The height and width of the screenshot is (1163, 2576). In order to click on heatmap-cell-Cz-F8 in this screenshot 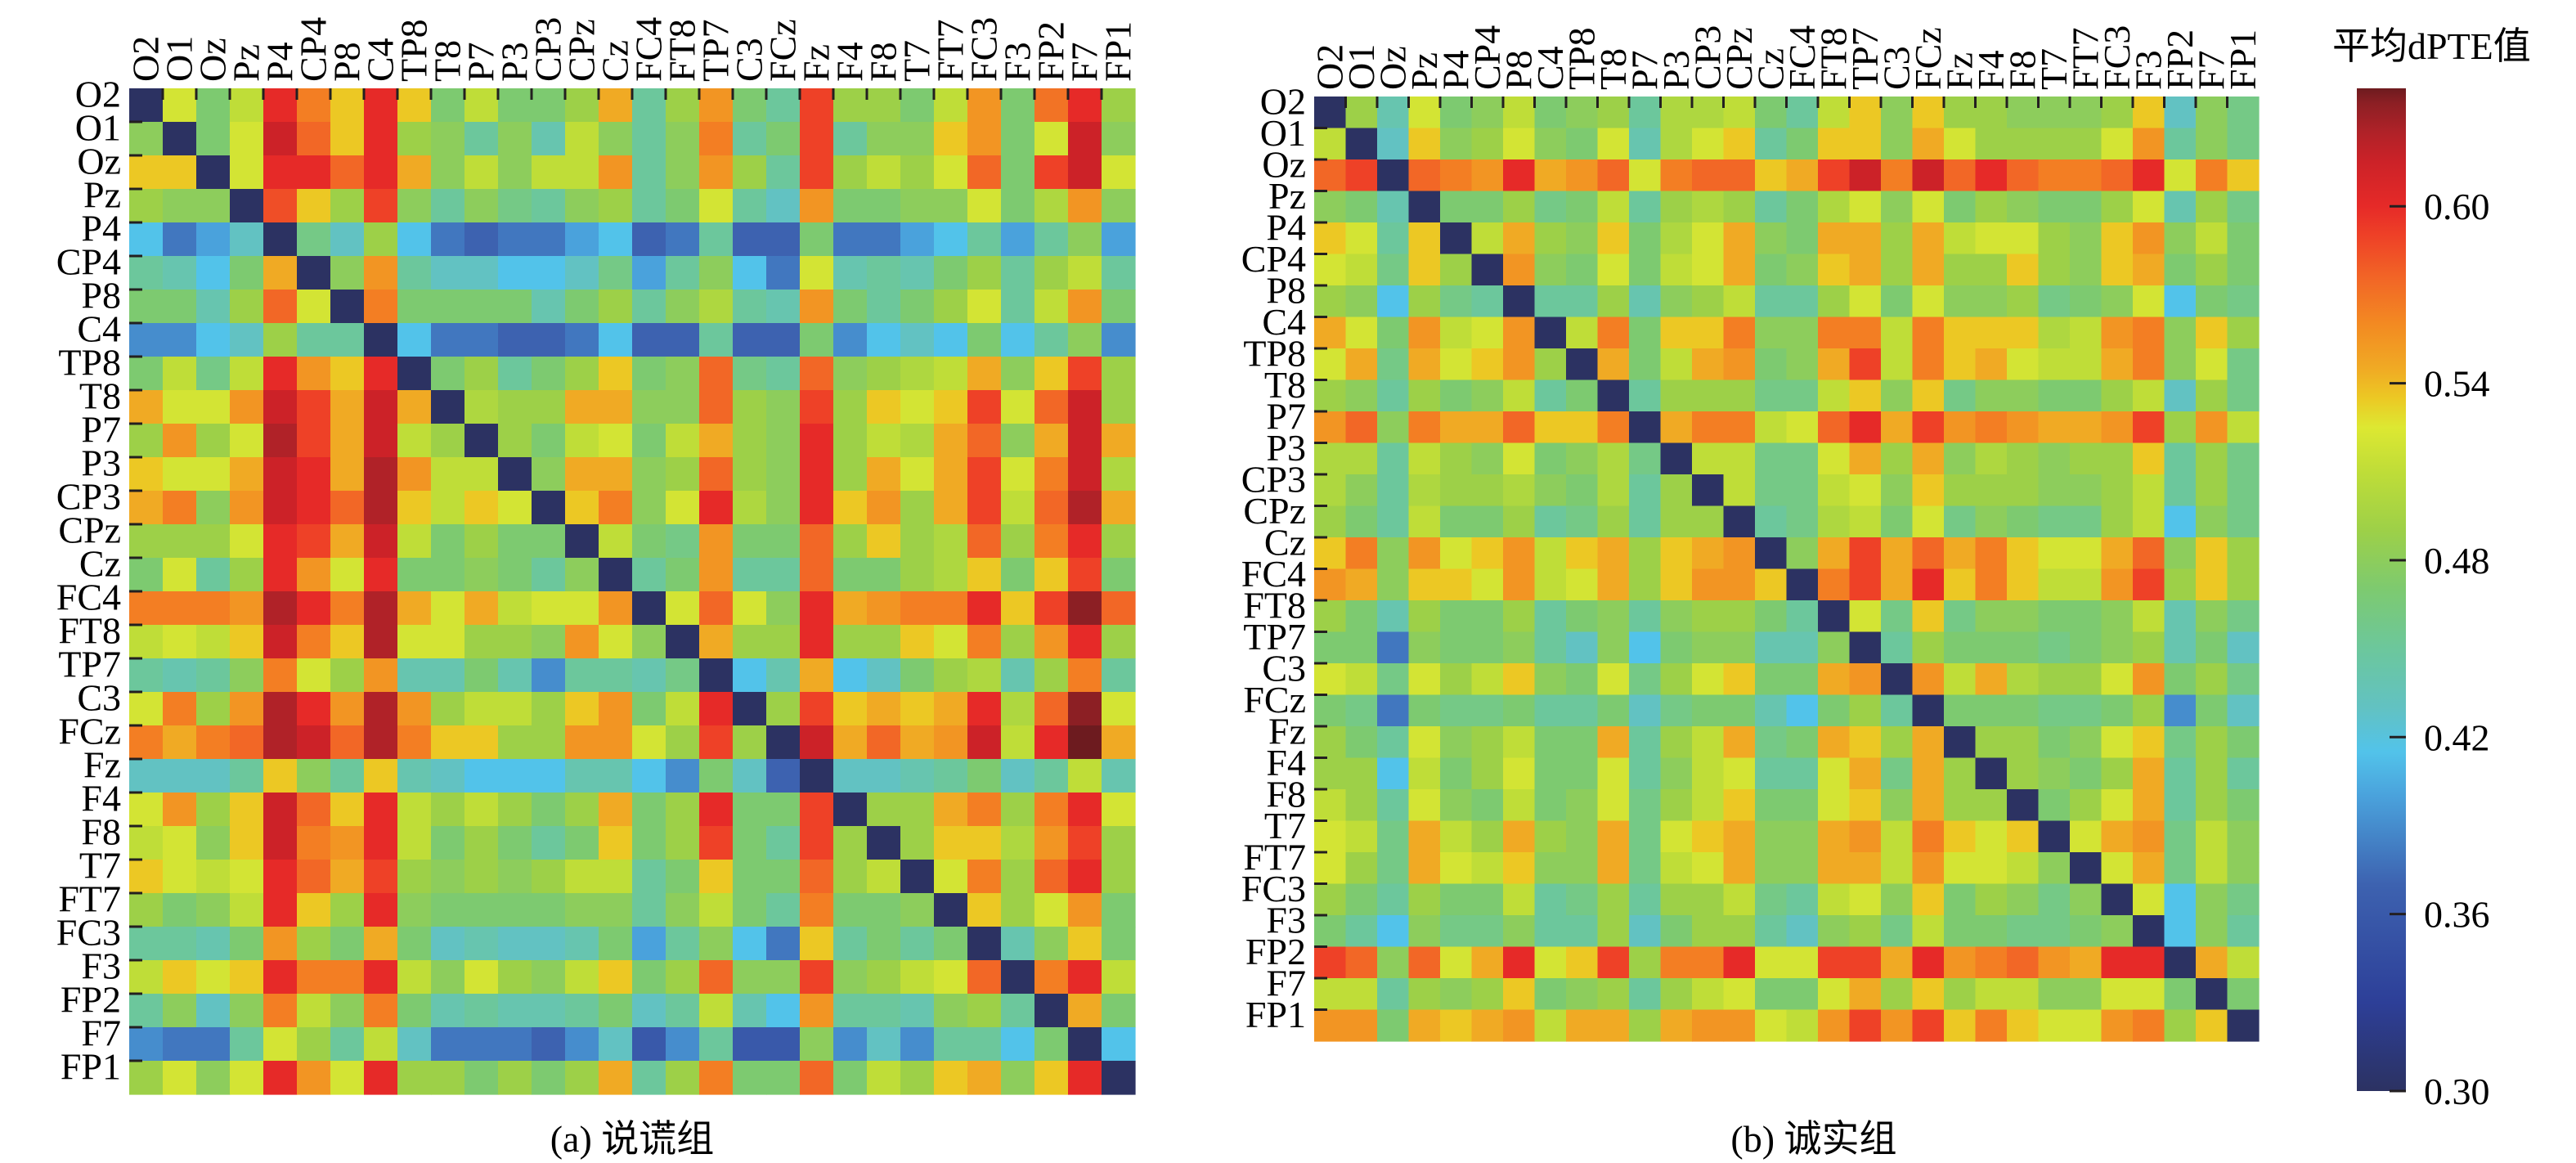, I will do `click(2023, 553)`.